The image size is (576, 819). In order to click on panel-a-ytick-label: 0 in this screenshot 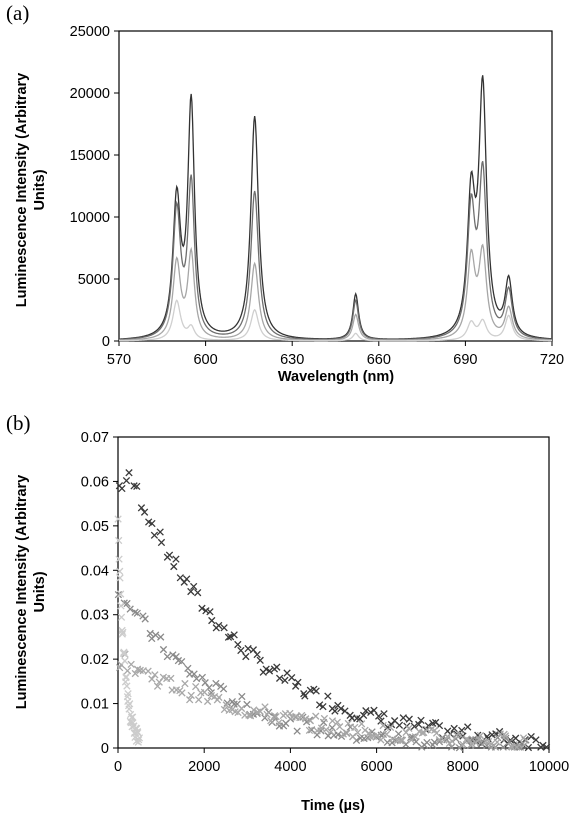, I will do `click(106, 342)`.